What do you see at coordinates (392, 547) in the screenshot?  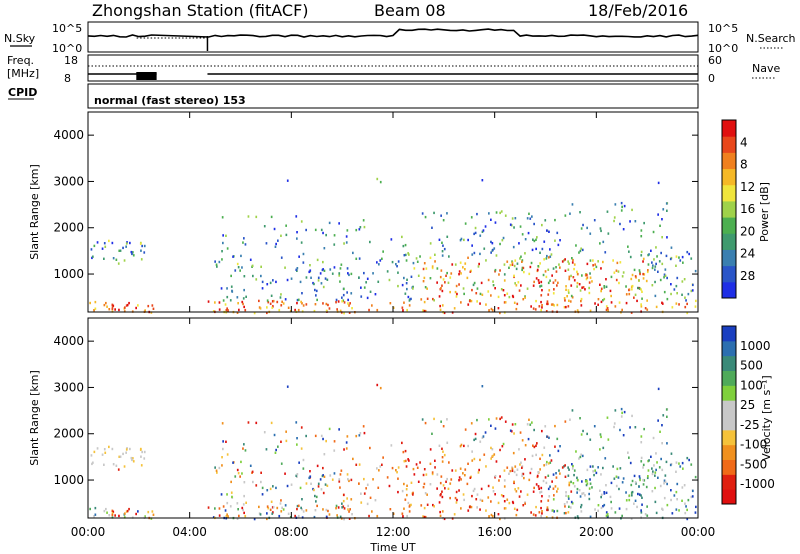 I see `xaxis-label: Time UT` at bounding box center [392, 547].